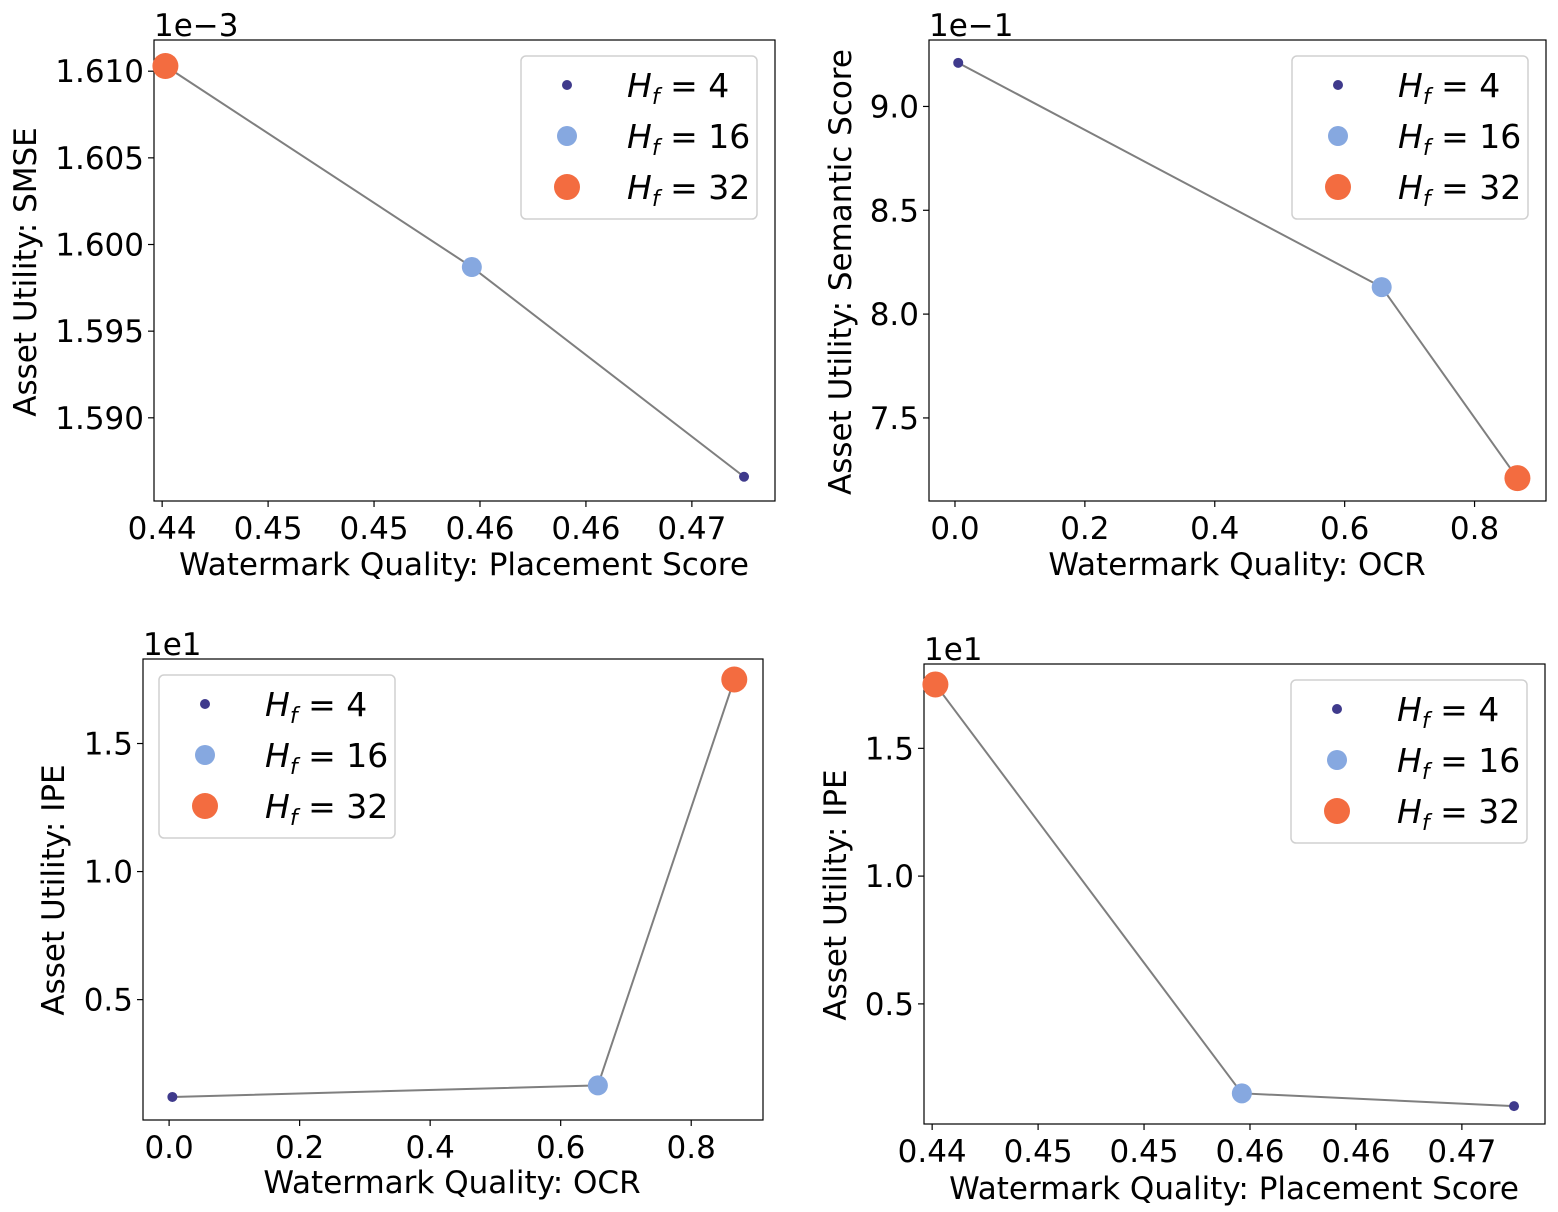 The height and width of the screenshot is (1212, 1558). I want to click on y-tick-label: 8.5, so click(894, 211).